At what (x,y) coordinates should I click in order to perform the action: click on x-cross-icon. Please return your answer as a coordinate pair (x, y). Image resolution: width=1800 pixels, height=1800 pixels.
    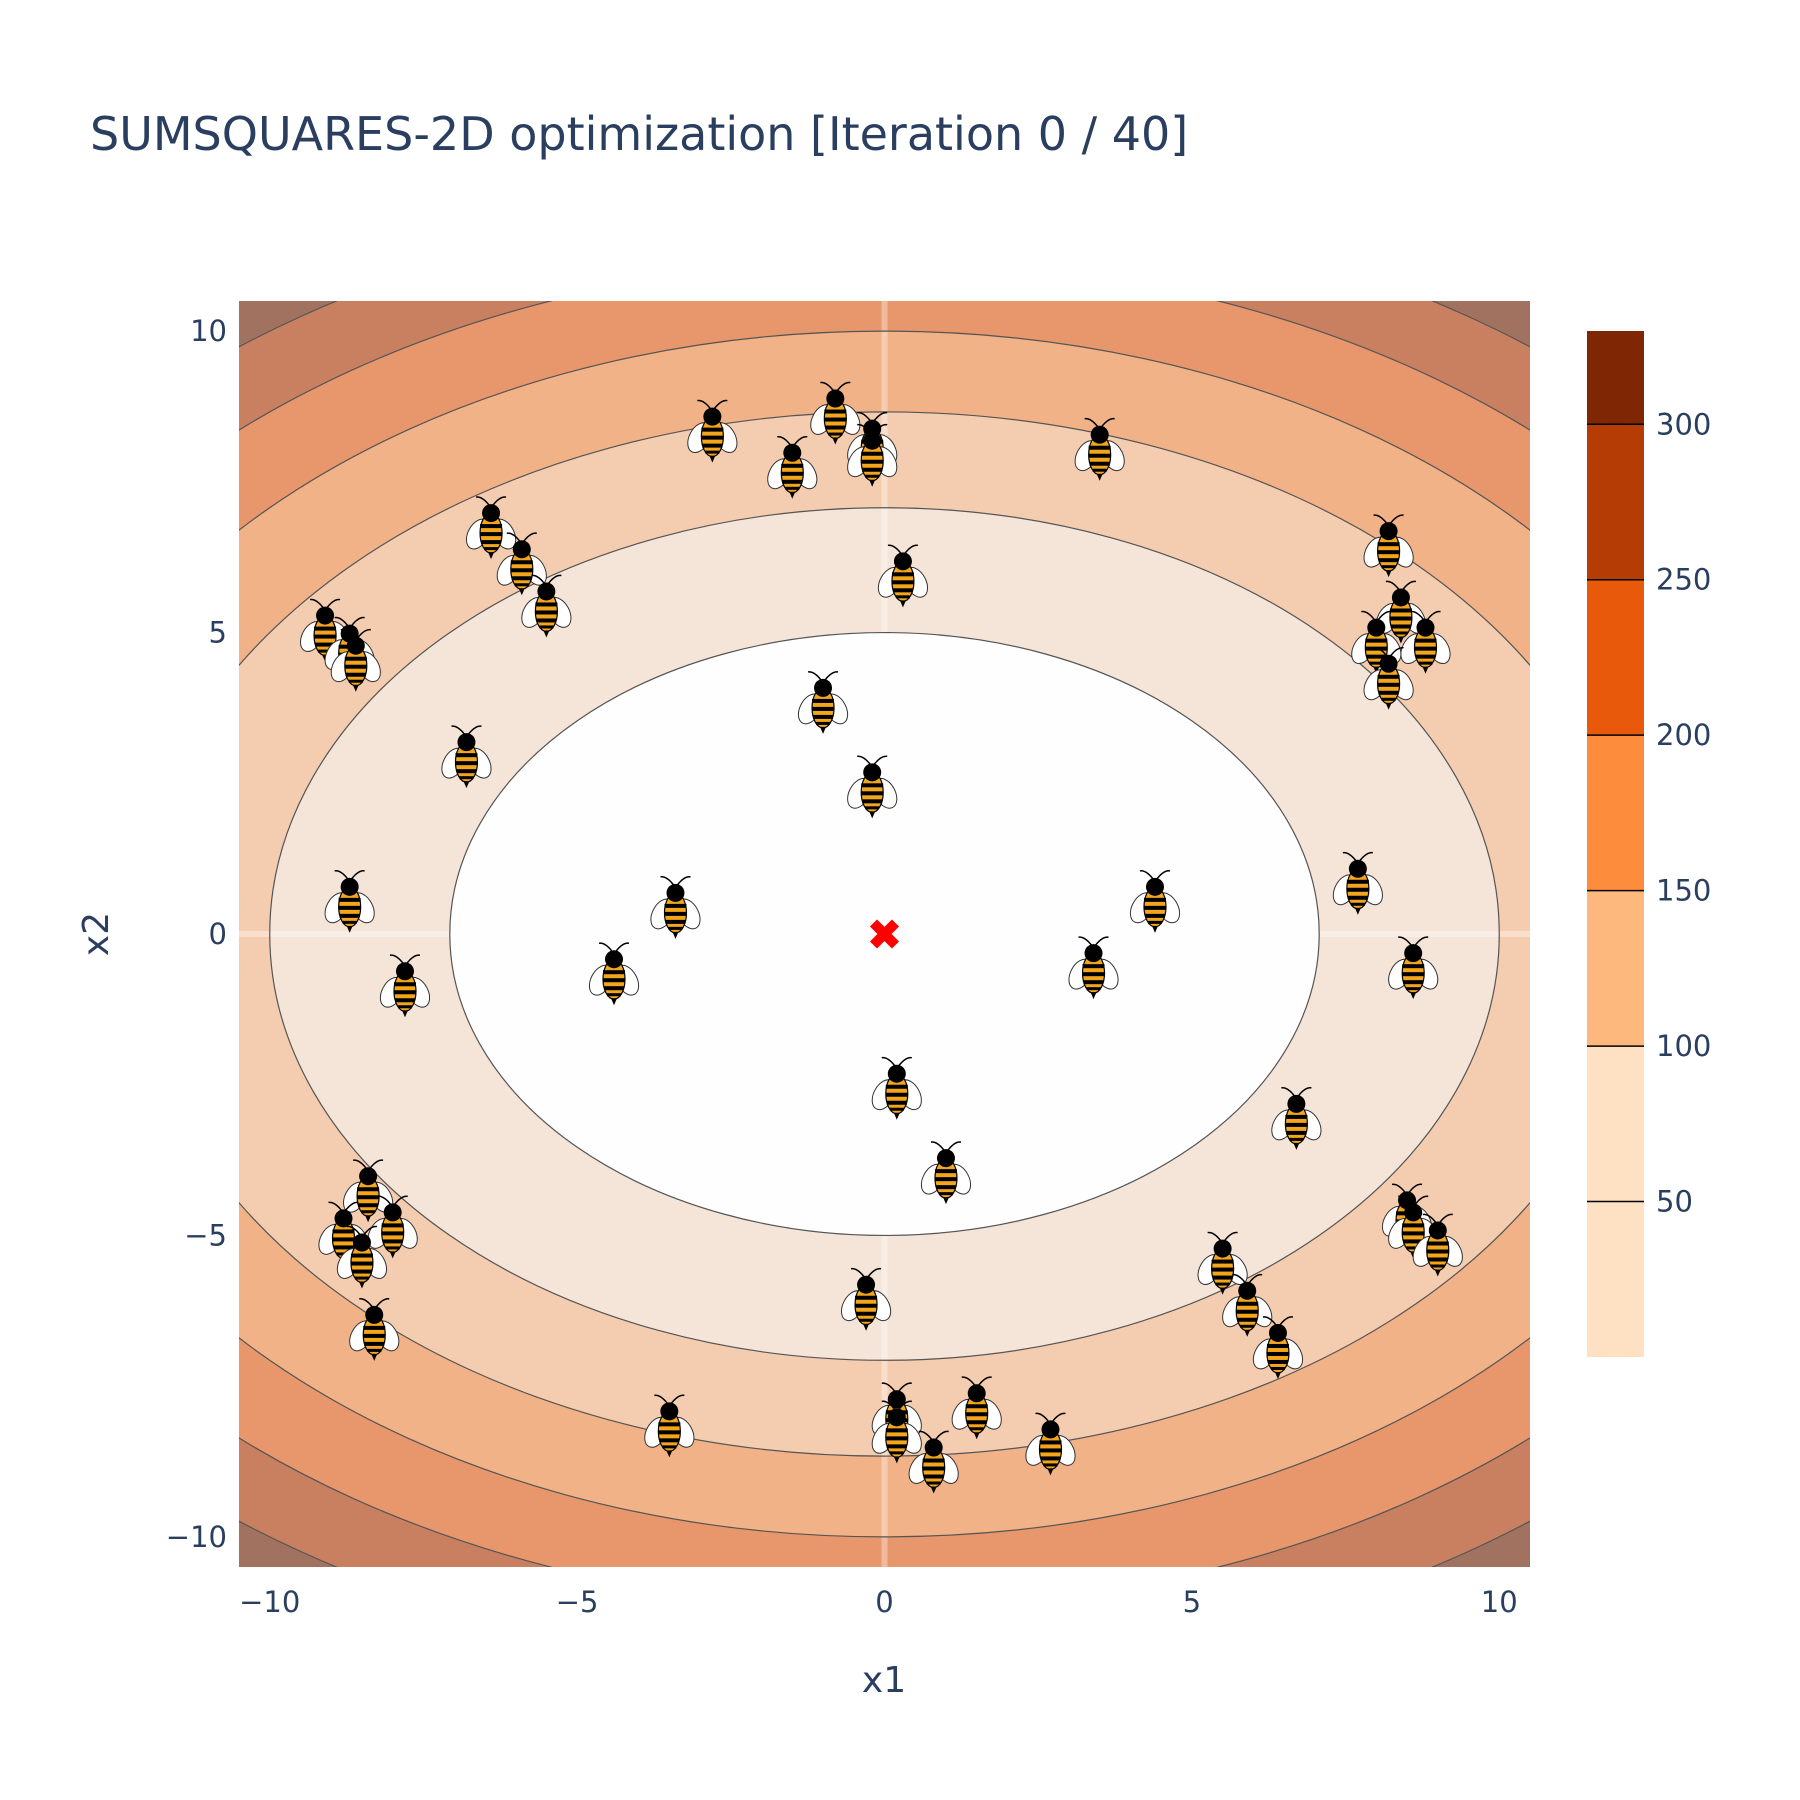
    Looking at the image, I should click on (884, 934).